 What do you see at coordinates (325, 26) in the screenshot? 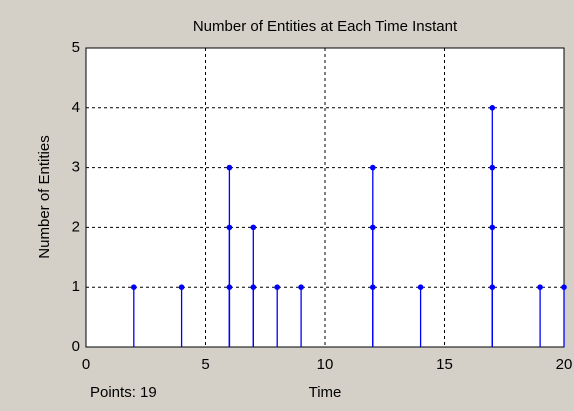
I see `chart-title: Number of Entities at Each Time Instant` at bounding box center [325, 26].